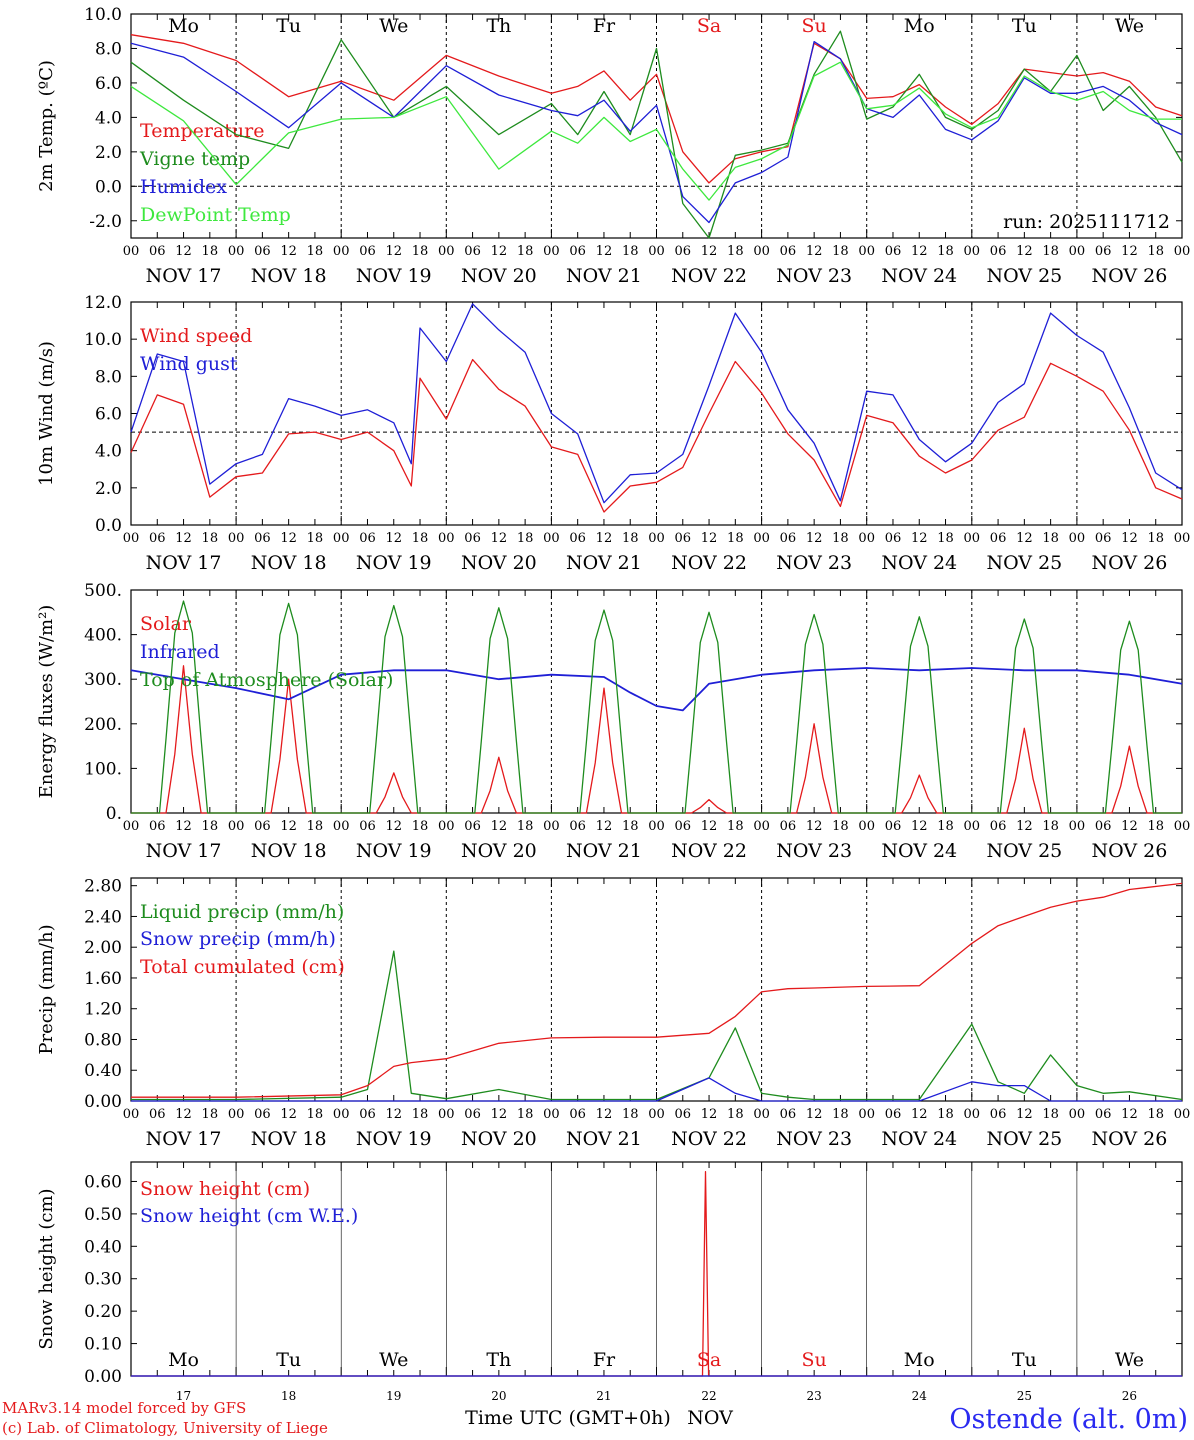 The width and height of the screenshot is (1194, 1440). I want to click on legend-entry: Top of Atmosphere (Solar), so click(266, 680).